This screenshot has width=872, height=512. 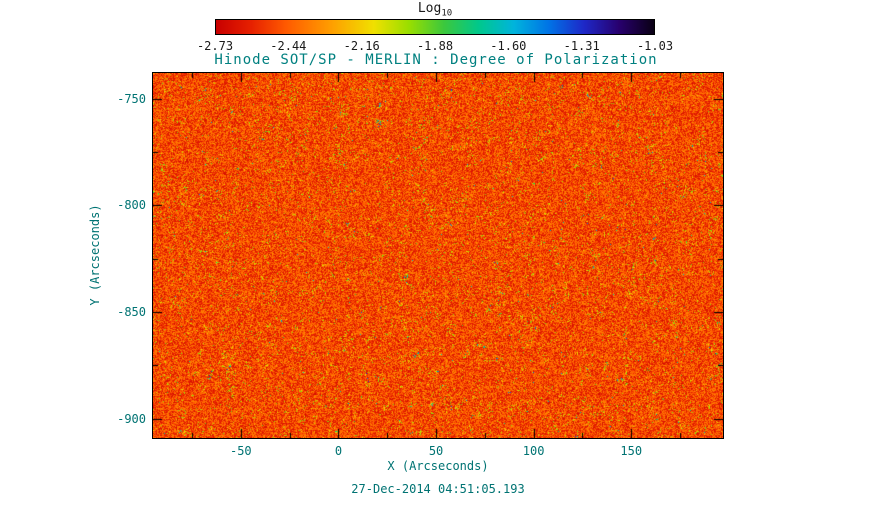 What do you see at coordinates (361, 46) in the screenshot?
I see `colorbar-tick-label: -2.16` at bounding box center [361, 46].